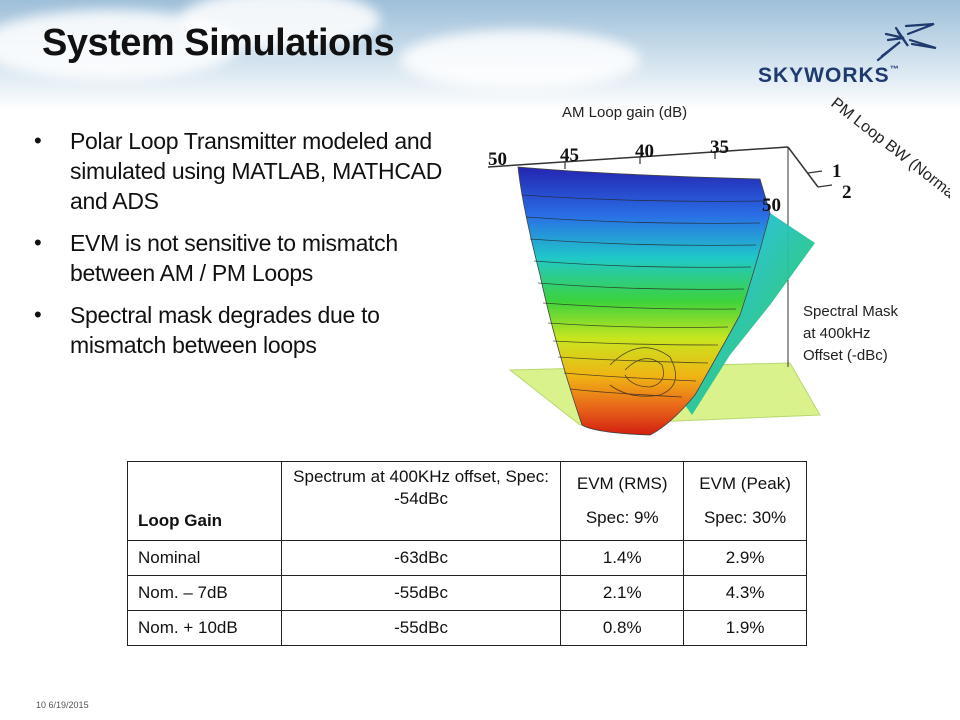  What do you see at coordinates (847, 192) in the screenshot?
I see `pm-tick-label: 2` at bounding box center [847, 192].